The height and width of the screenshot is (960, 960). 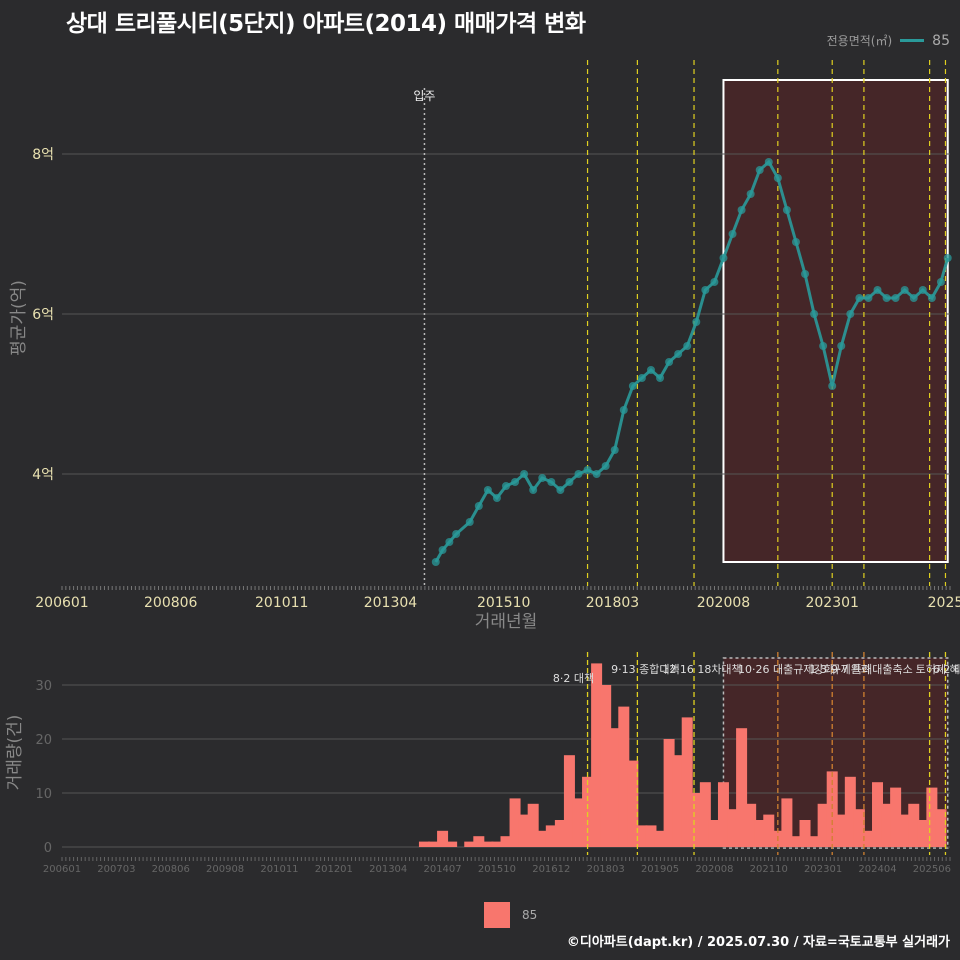 What do you see at coordinates (43, 315) in the screenshot?
I see `y-tick-label: 6억` at bounding box center [43, 315].